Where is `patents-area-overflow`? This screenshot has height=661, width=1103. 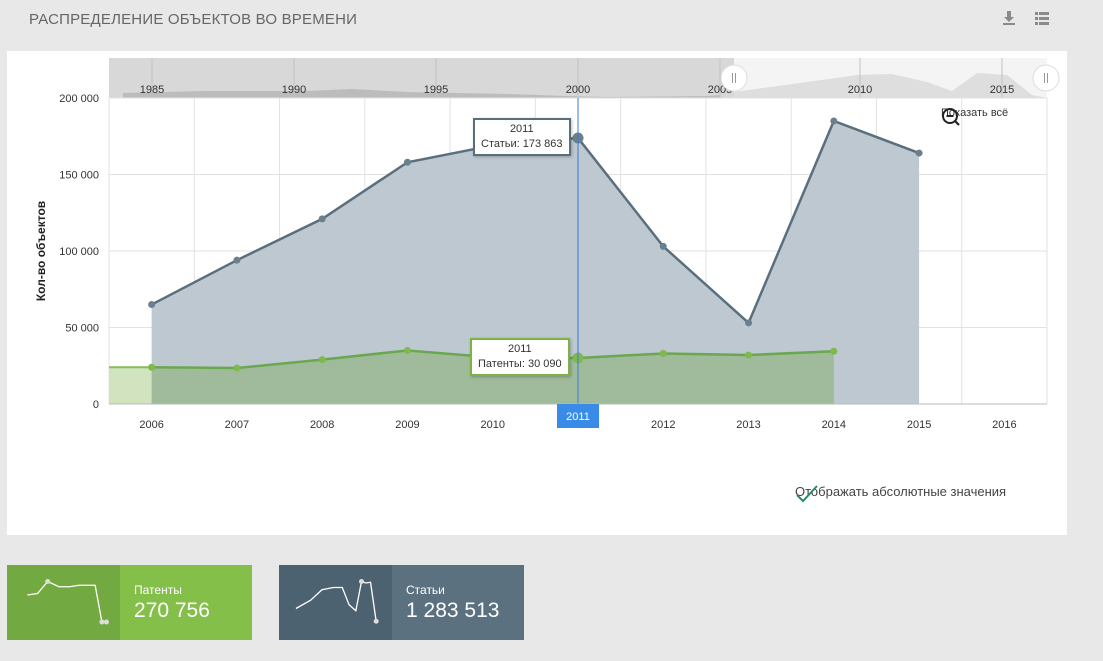
patents-area-overflow is located at coordinates (130, 385).